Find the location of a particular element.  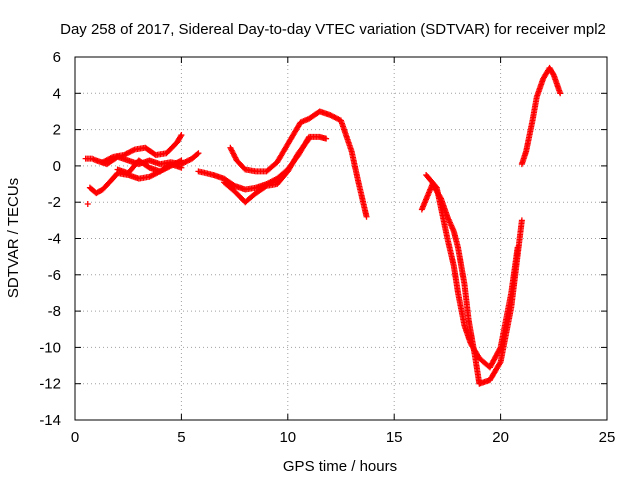

y-tick-label: -8 is located at coordinates (54, 311).